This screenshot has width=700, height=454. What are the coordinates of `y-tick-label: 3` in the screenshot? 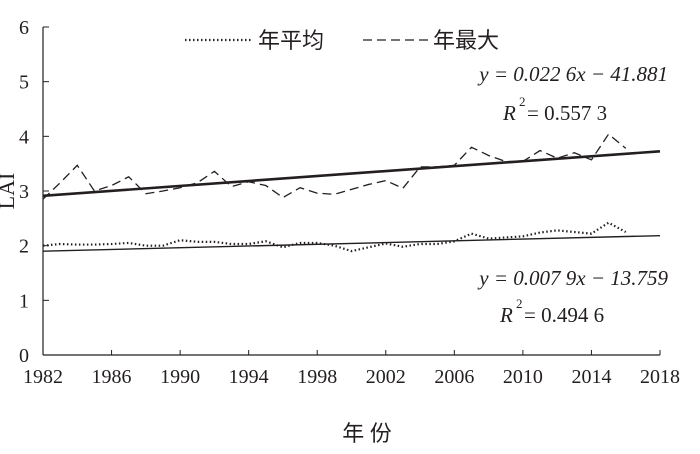 It's located at (24, 192).